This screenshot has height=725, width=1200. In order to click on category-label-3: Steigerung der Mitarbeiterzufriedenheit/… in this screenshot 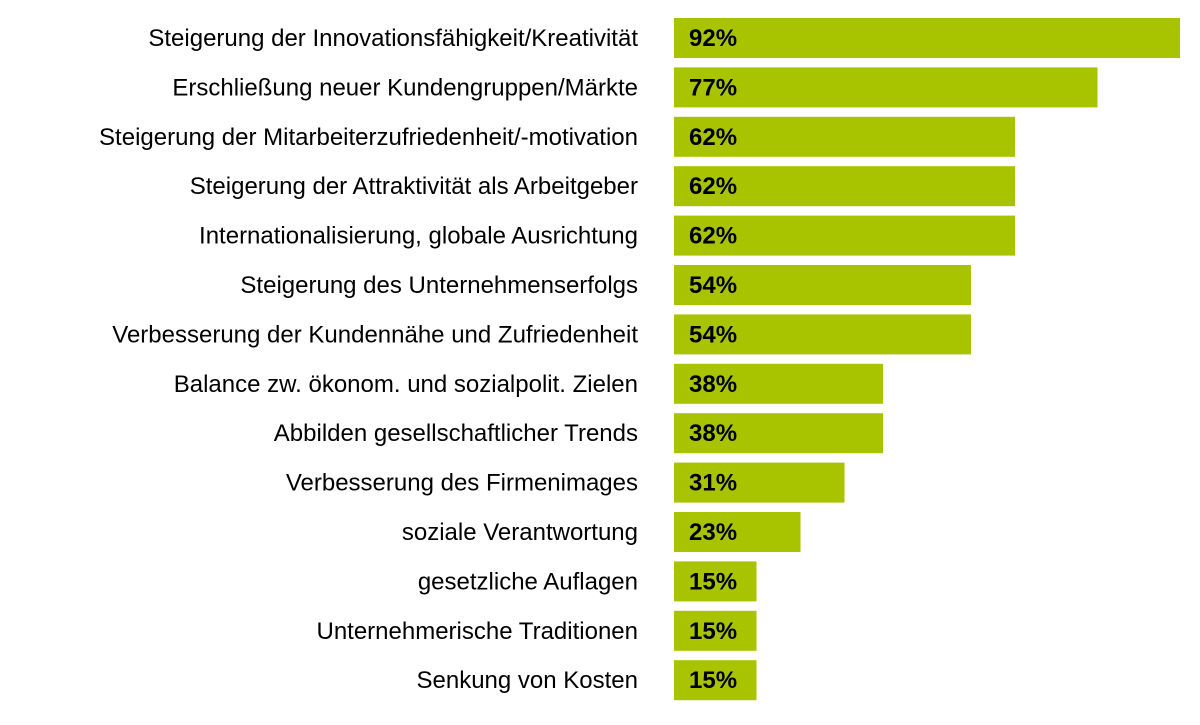, I will do `click(368, 137)`.